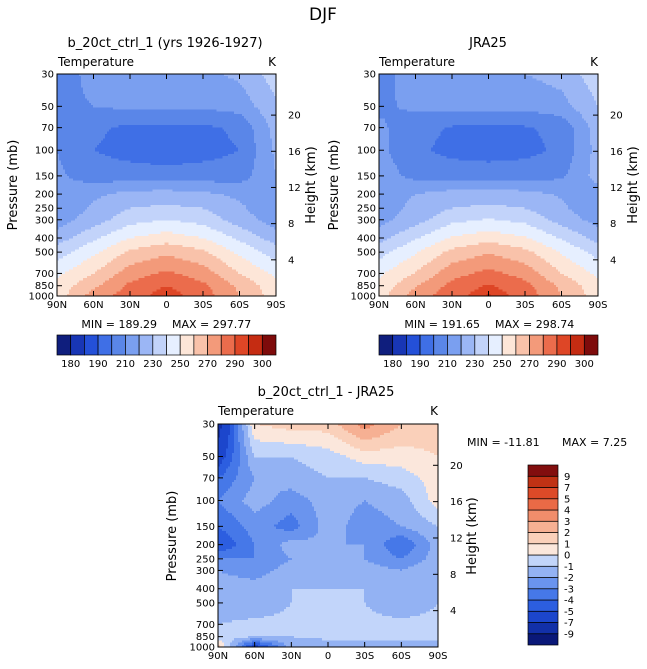 Image resolution: width=647 pixels, height=669 pixels. Describe the element at coordinates (255, 656) in the screenshot. I see `x-tick-label: 60N` at that location.